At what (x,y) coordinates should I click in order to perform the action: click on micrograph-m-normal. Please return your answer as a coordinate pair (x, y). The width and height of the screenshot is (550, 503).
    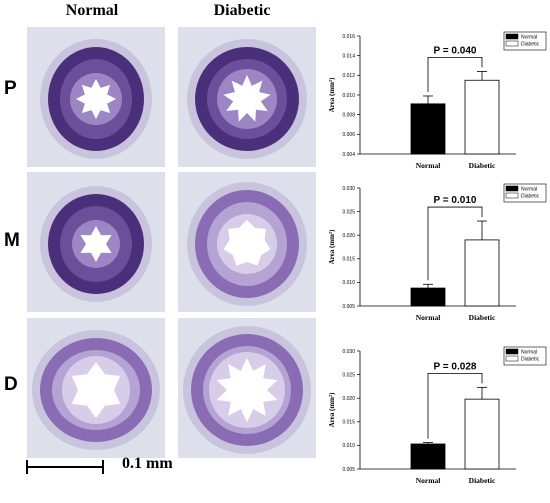
    Looking at the image, I should click on (96, 242).